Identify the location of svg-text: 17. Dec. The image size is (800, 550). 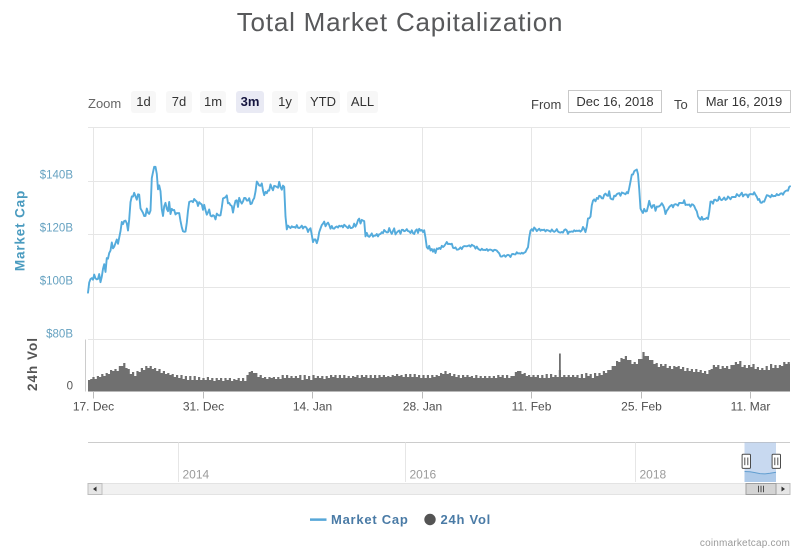
(93, 407).